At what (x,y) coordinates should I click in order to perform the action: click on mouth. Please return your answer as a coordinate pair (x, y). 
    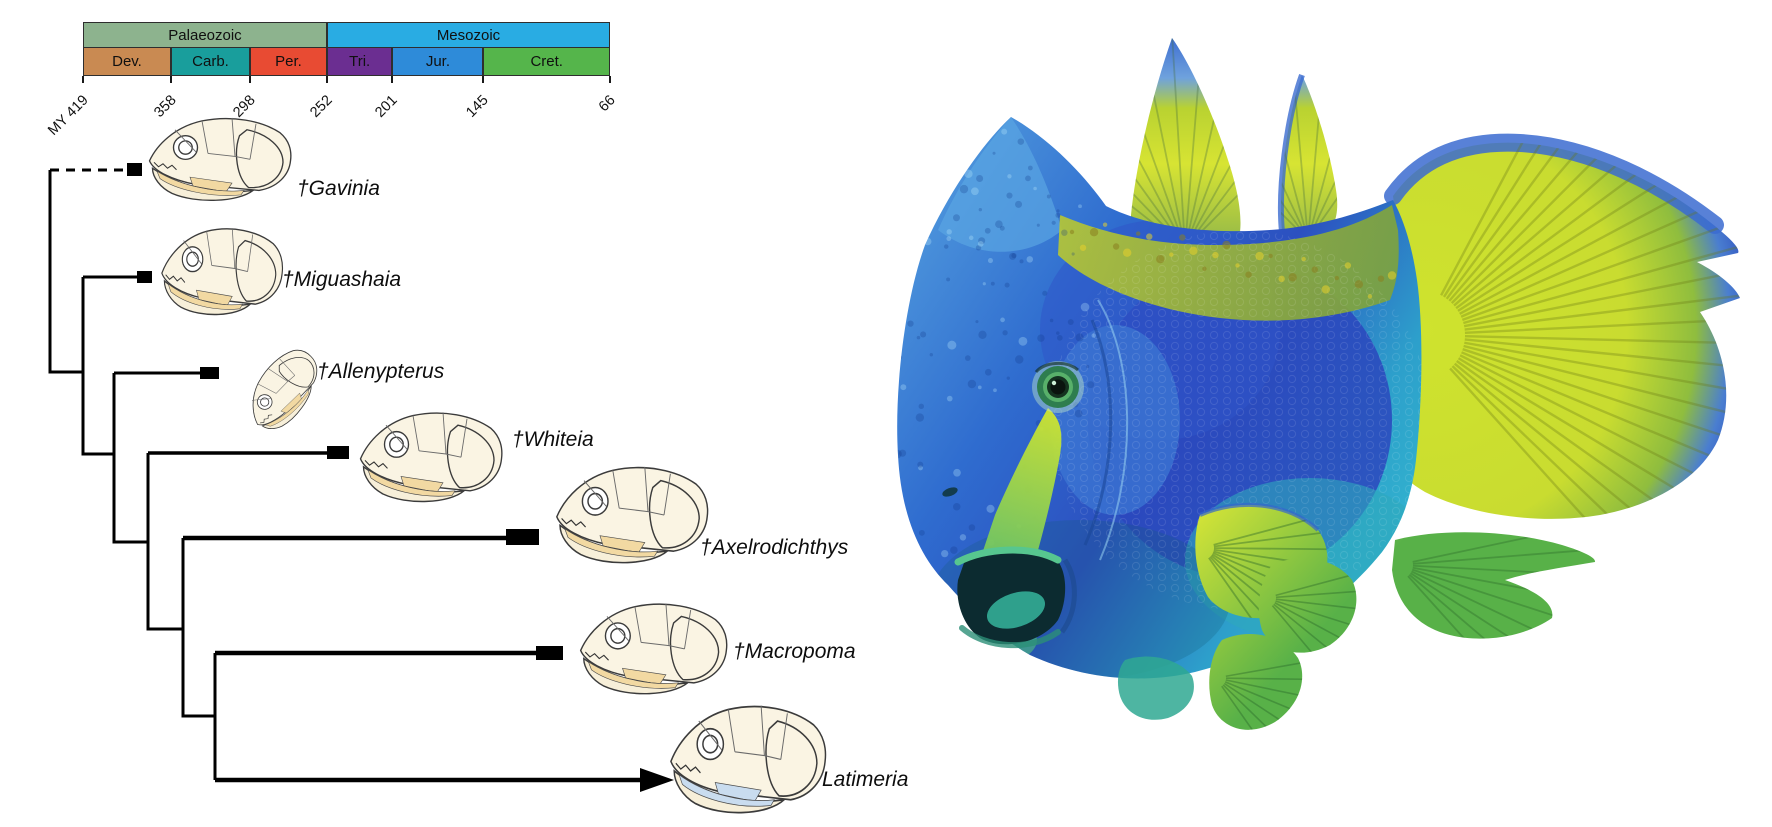
    Looking at the image, I should click on (1015, 597).